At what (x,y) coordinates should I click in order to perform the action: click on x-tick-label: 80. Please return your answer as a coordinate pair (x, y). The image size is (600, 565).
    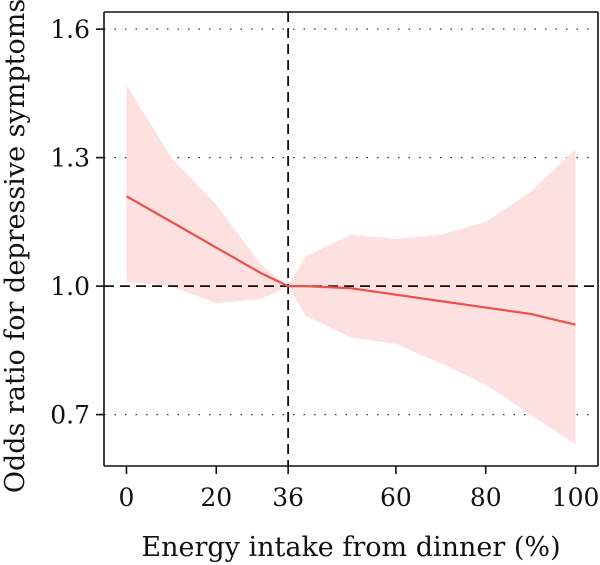
    Looking at the image, I should click on (486, 497).